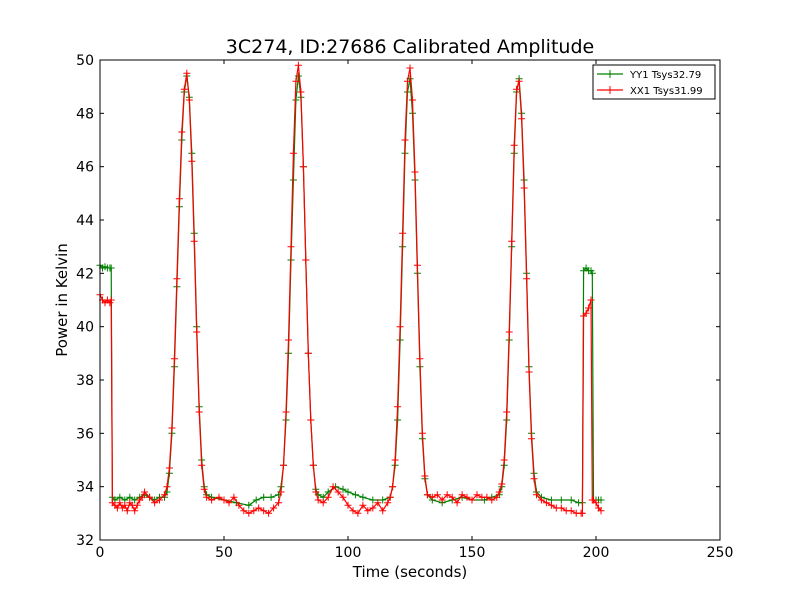 Image resolution: width=800 pixels, height=600 pixels. I want to click on y-tick-label: 44, so click(85, 221).